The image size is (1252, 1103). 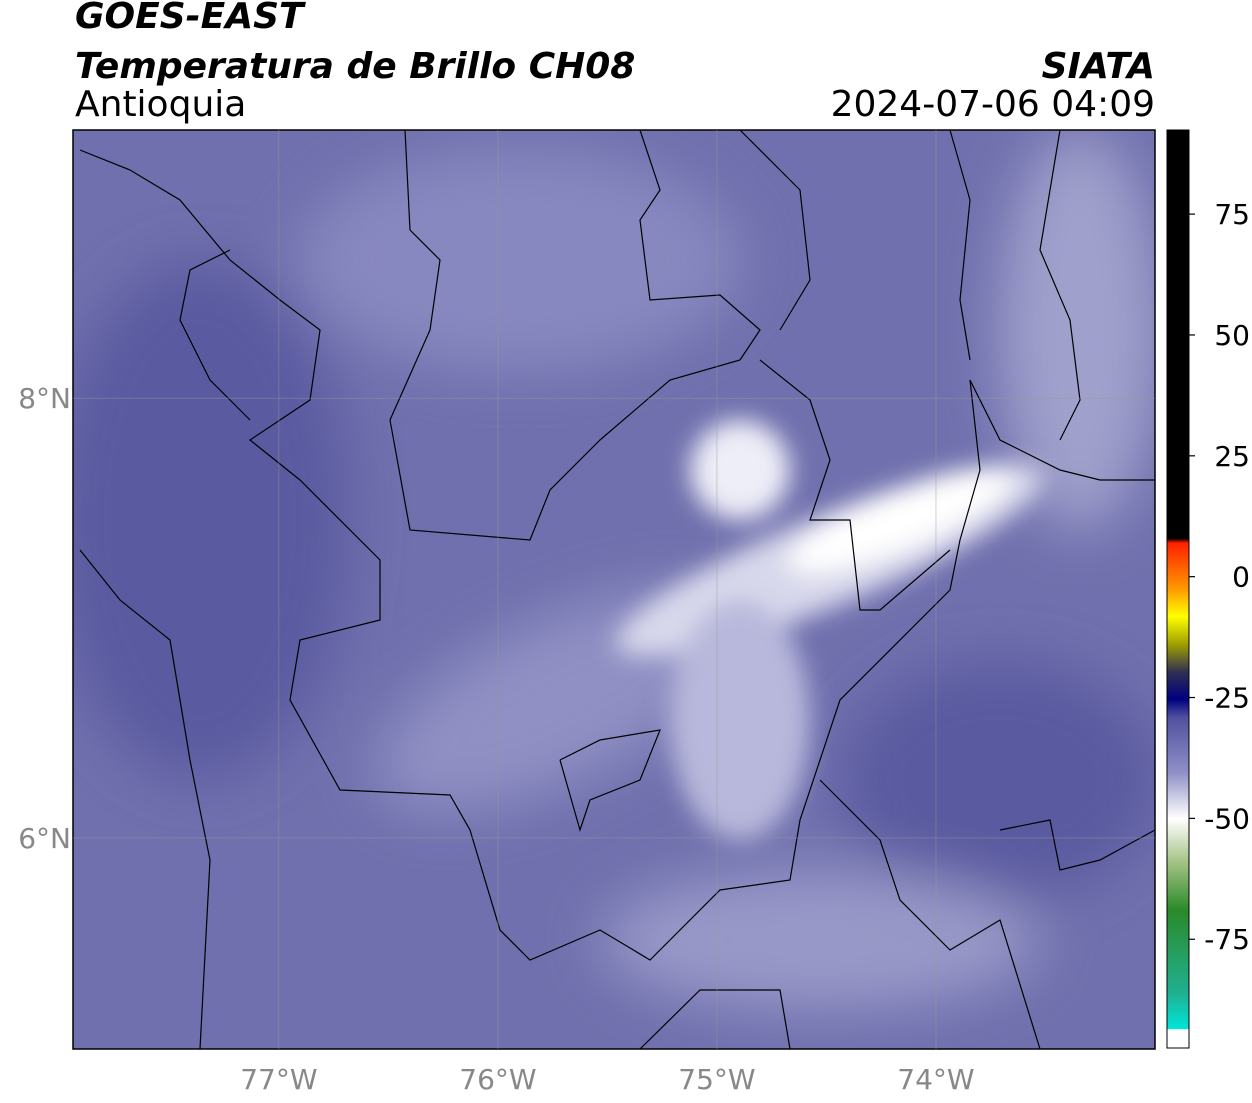 What do you see at coordinates (1232, 335) in the screenshot?
I see `colorbar-tick-label: 50` at bounding box center [1232, 335].